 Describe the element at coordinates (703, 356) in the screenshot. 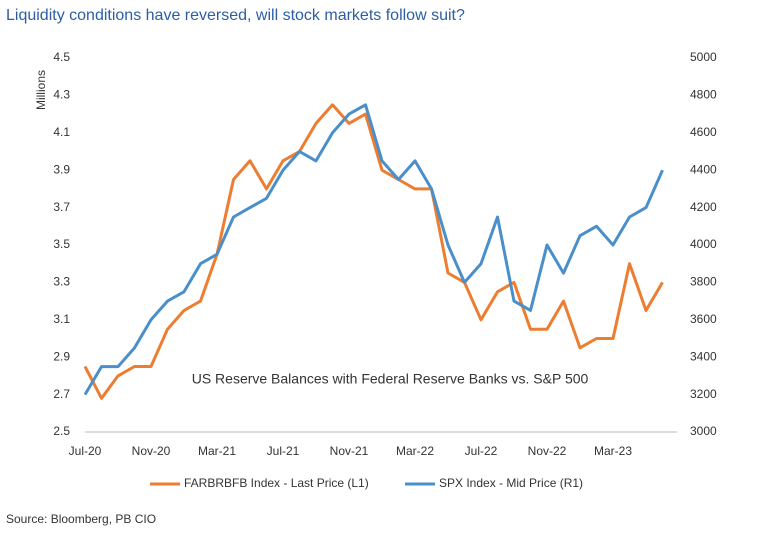

I see `y2-tick-label: 3400` at that location.